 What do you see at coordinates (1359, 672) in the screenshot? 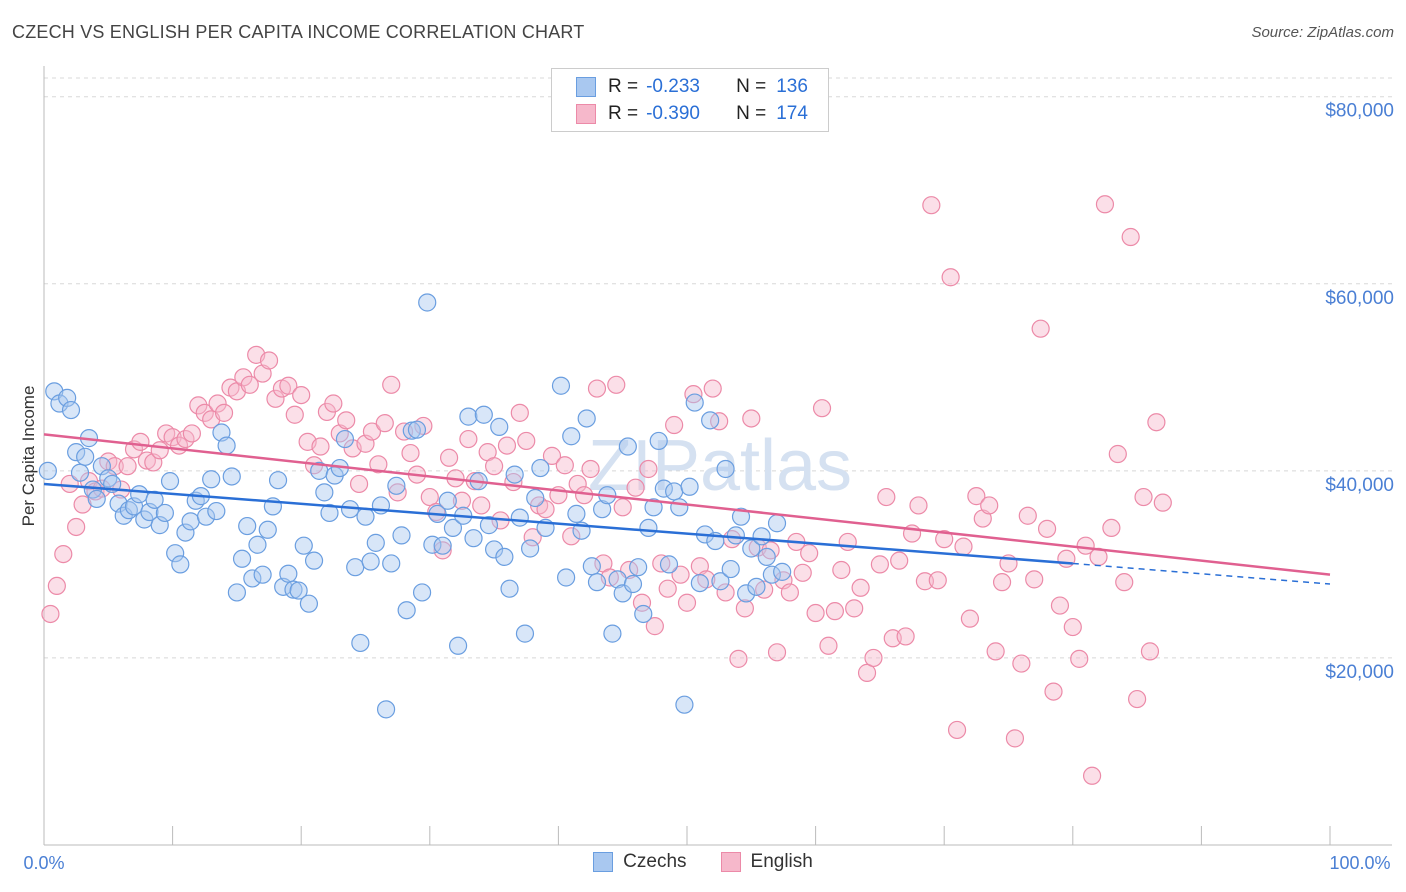
I see `y-tick-label: $20,000` at bounding box center [1359, 672].